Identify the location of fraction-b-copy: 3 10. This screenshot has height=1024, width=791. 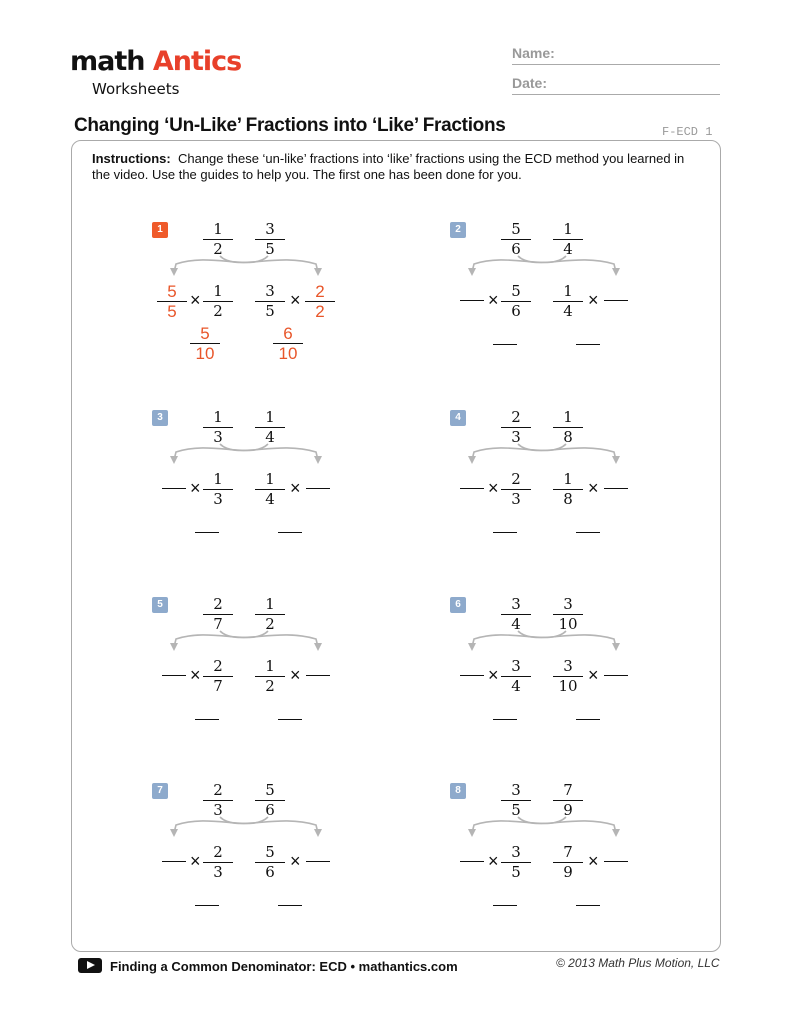
(568, 676).